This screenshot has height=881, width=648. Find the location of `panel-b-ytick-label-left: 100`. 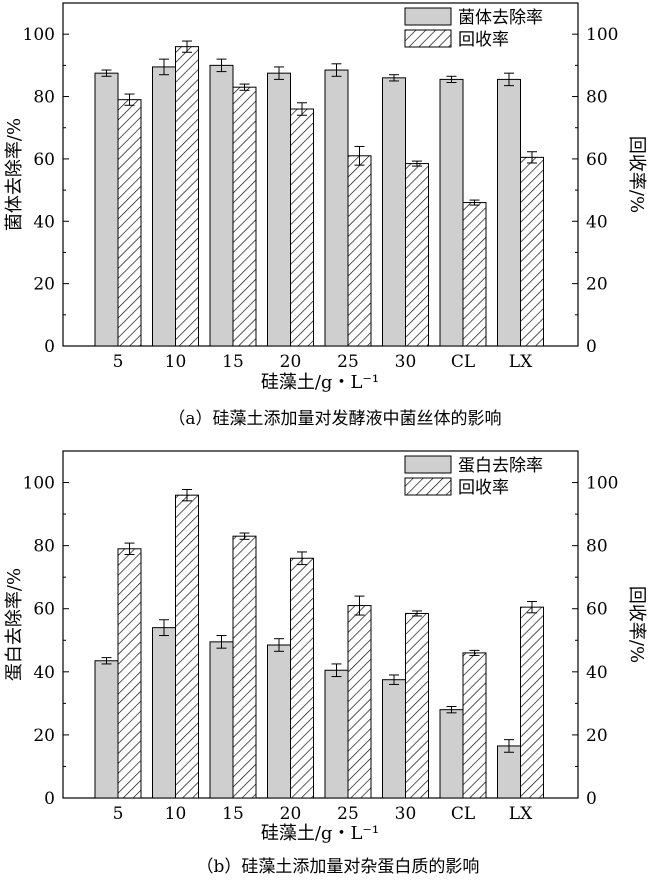

panel-b-ytick-label-left: 100 is located at coordinates (39, 484).